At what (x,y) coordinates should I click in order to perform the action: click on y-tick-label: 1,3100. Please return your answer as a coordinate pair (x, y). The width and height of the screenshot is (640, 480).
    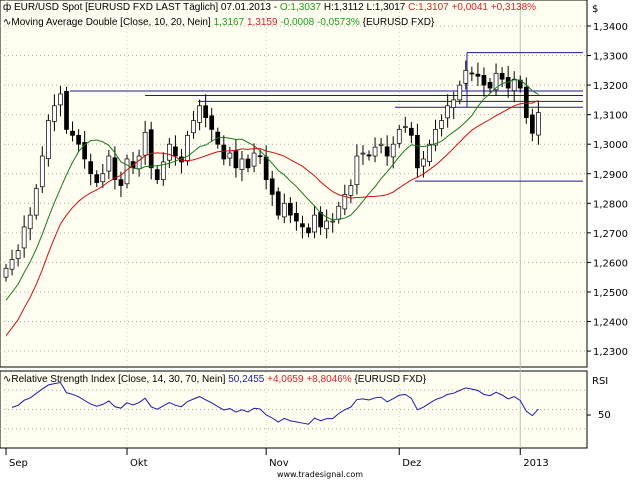
    Looking at the image, I should click on (610, 116).